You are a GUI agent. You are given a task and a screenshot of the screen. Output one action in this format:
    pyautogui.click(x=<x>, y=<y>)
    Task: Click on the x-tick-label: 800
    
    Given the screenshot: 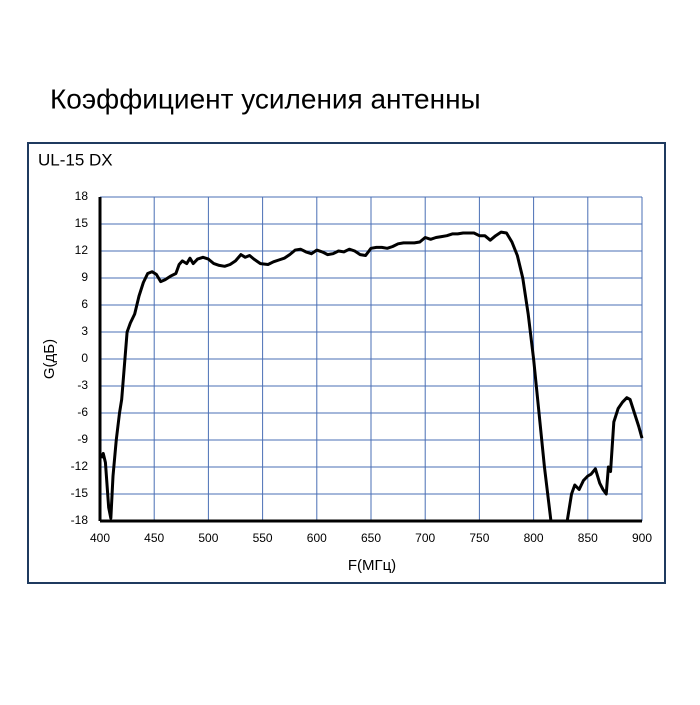 What is the action you would take?
    pyautogui.click(x=534, y=538)
    